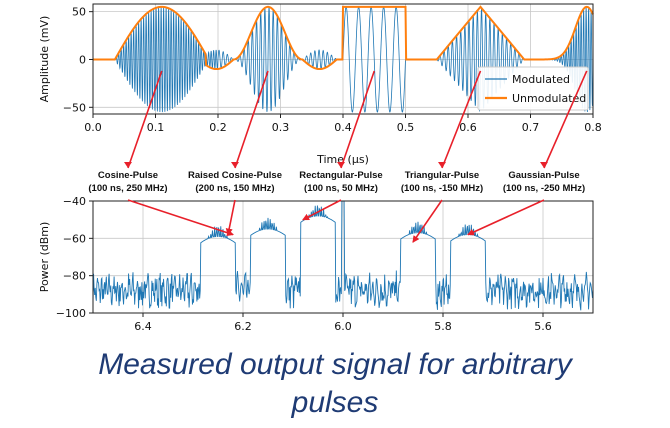  I want to click on spectrum-x-tick-label: 5.6, so click(543, 326).